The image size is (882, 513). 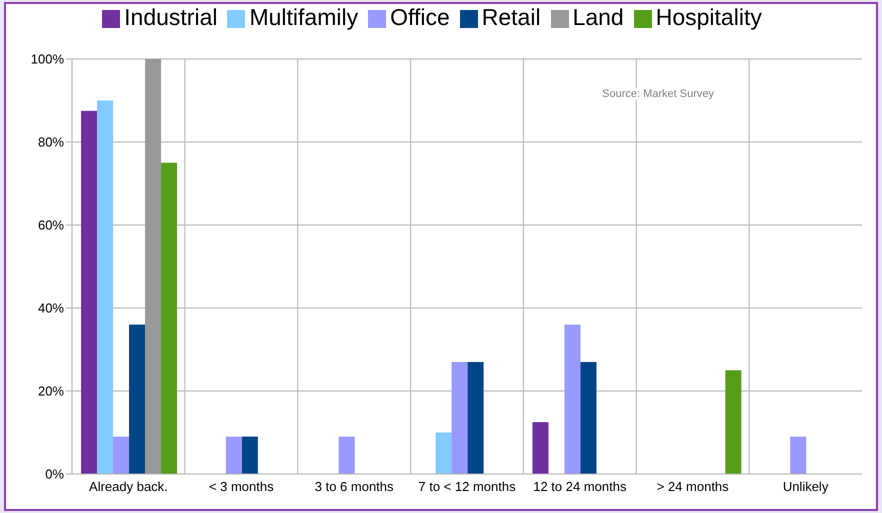 What do you see at coordinates (51, 142) in the screenshot?
I see `y-tick-label: 80%` at bounding box center [51, 142].